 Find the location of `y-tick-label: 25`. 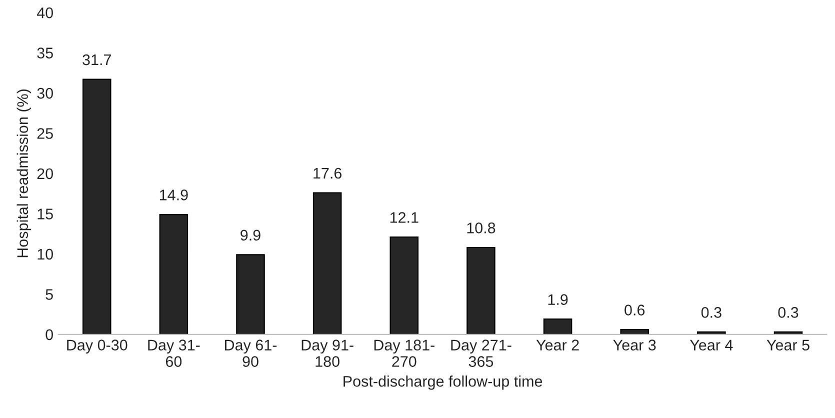

y-tick-label: 25 is located at coordinates (45, 133).